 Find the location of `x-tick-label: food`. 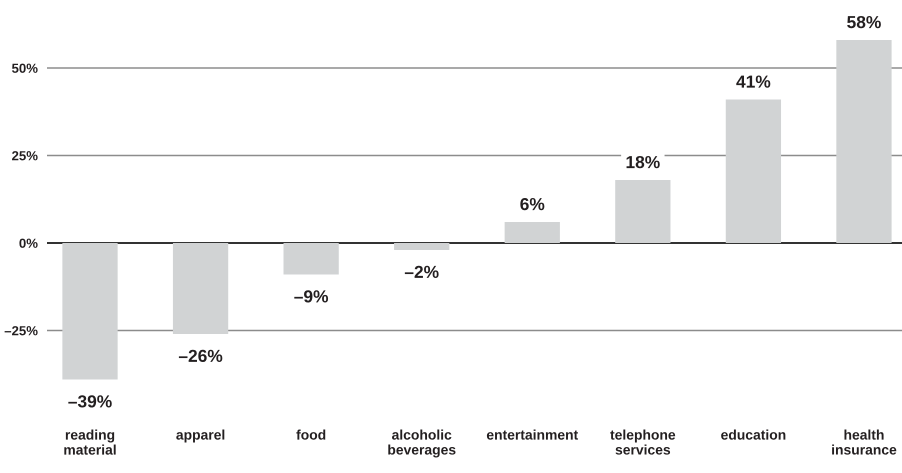

x-tick-label: food is located at coordinates (311, 435).